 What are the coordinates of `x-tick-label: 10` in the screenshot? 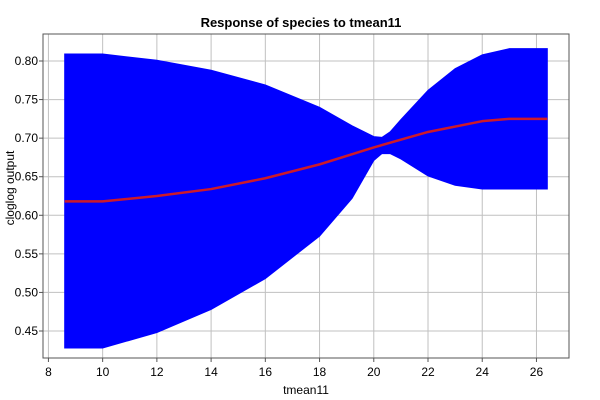 It's located at (103, 372).